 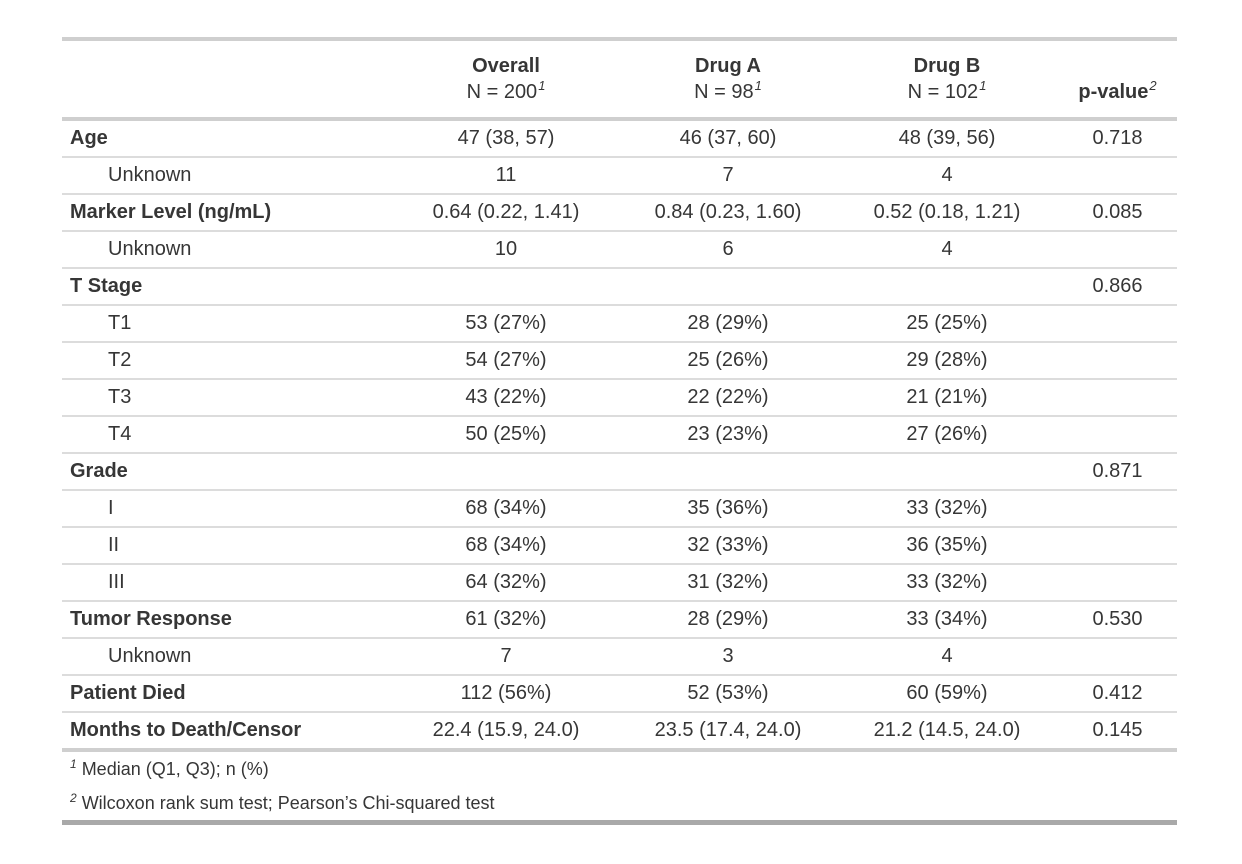 What do you see at coordinates (1113, 92) in the screenshot?
I see `header-pvalue-text: p-value` at bounding box center [1113, 92].